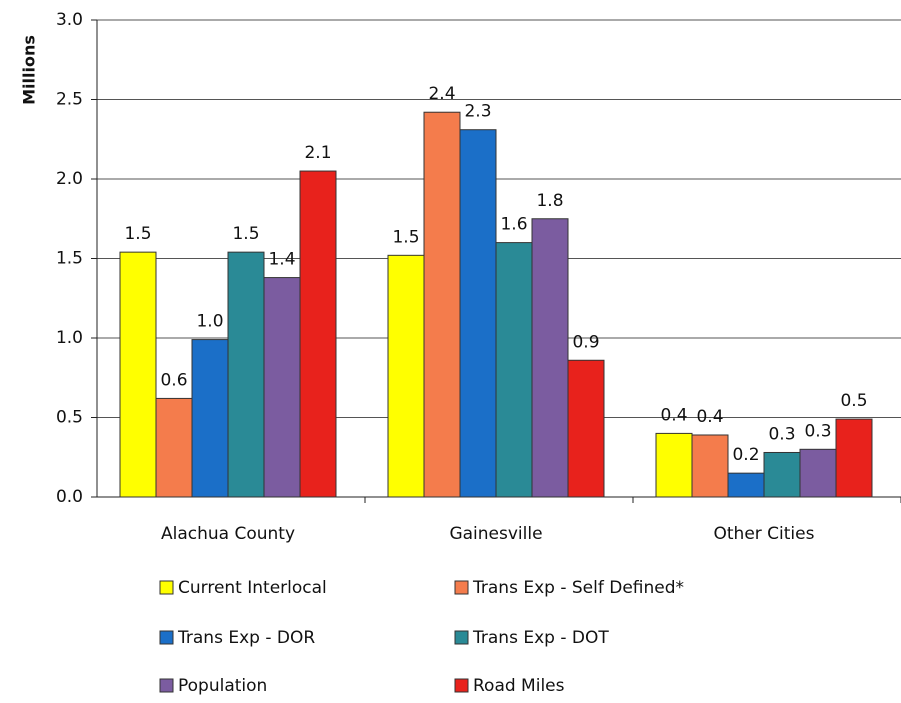  Describe the element at coordinates (477, 112) in the screenshot. I see `value-label: 2.3` at that location.